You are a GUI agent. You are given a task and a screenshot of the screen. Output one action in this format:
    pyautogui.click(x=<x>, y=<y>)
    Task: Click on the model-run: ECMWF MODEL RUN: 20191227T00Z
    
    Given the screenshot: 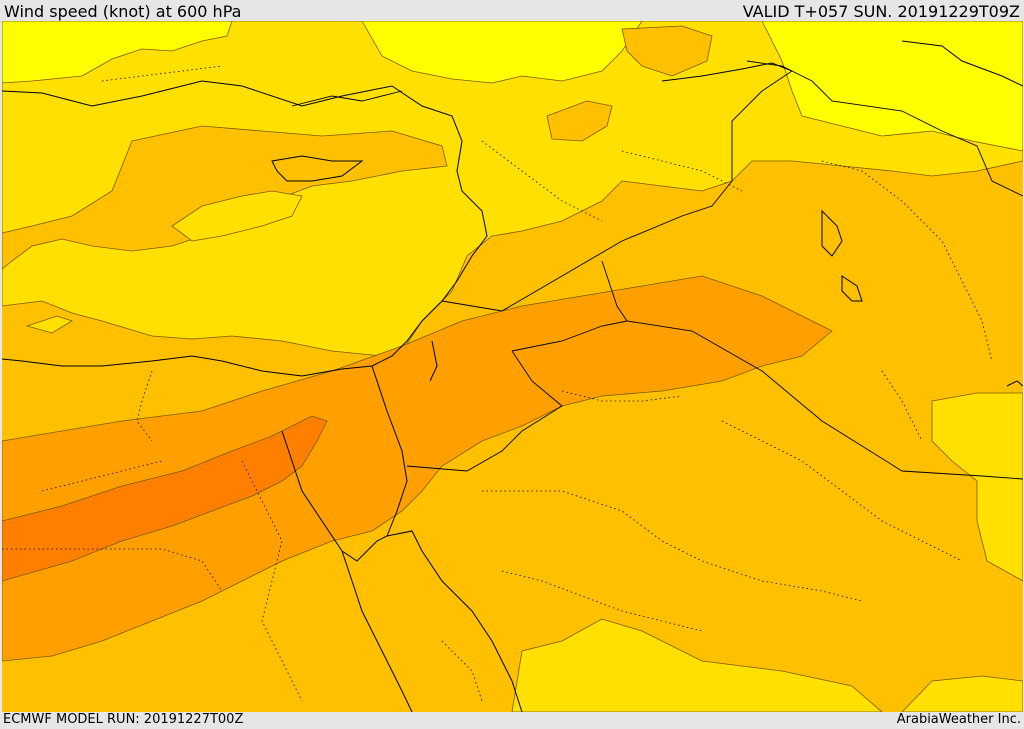 What is the action you would take?
    pyautogui.click(x=123, y=719)
    